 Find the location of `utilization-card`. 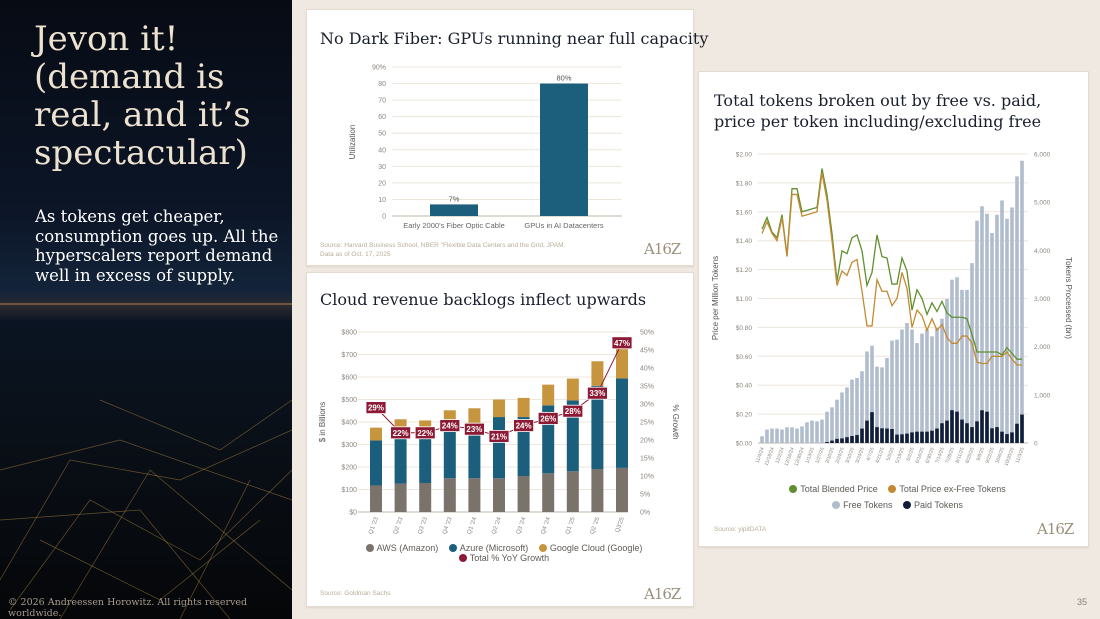

utilization-card is located at coordinates (500, 137).